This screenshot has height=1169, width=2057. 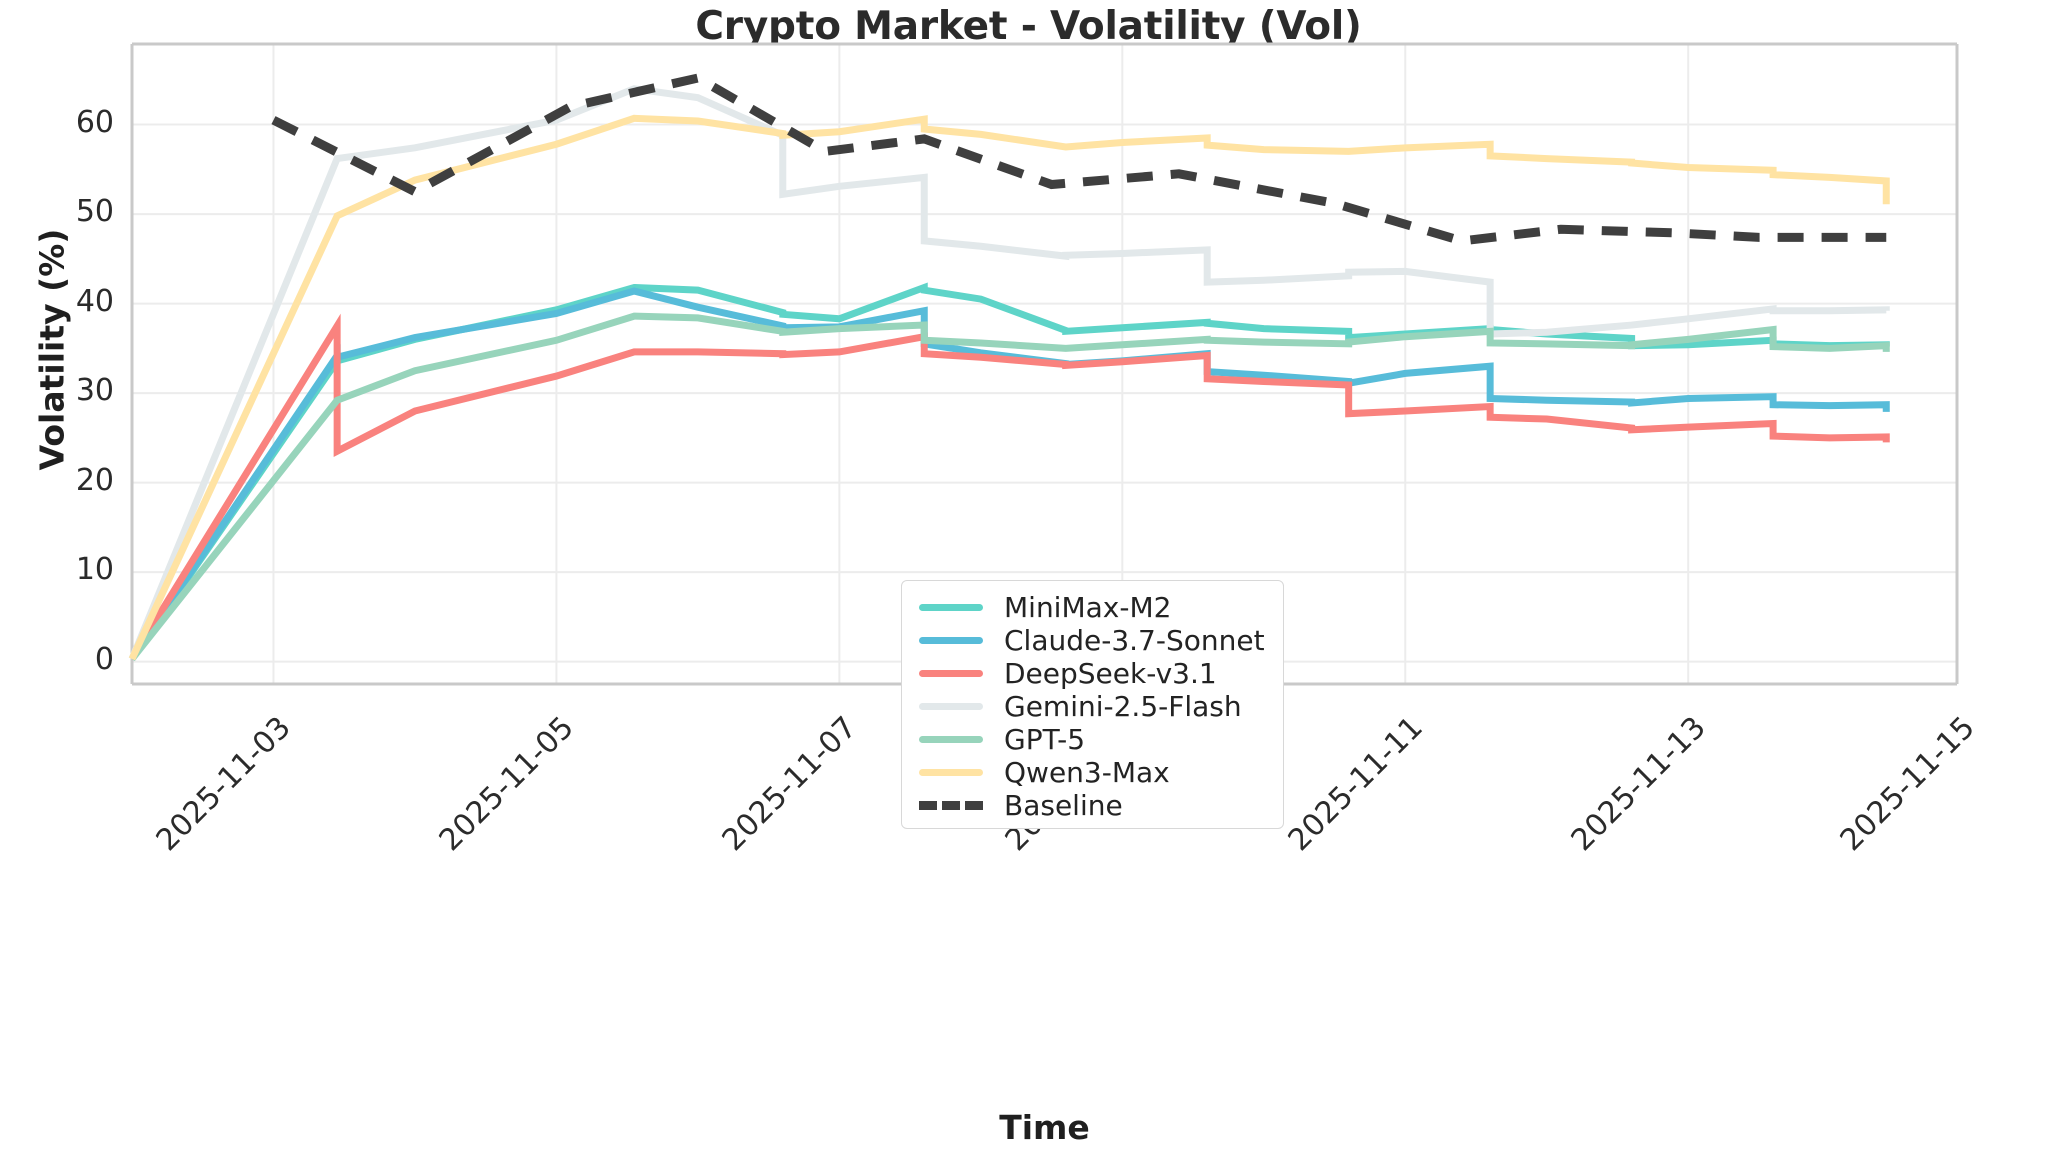 I want to click on legend-label: Qwen3-Max, so click(x=1087, y=772).